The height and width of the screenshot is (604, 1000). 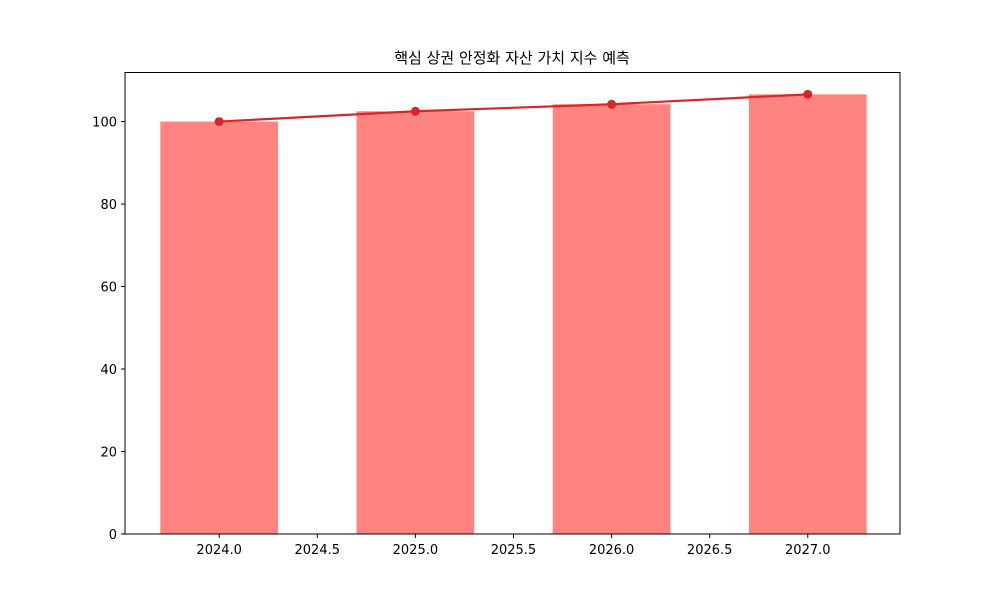 What do you see at coordinates (415, 111) in the screenshot?
I see `line-point-2025` at bounding box center [415, 111].